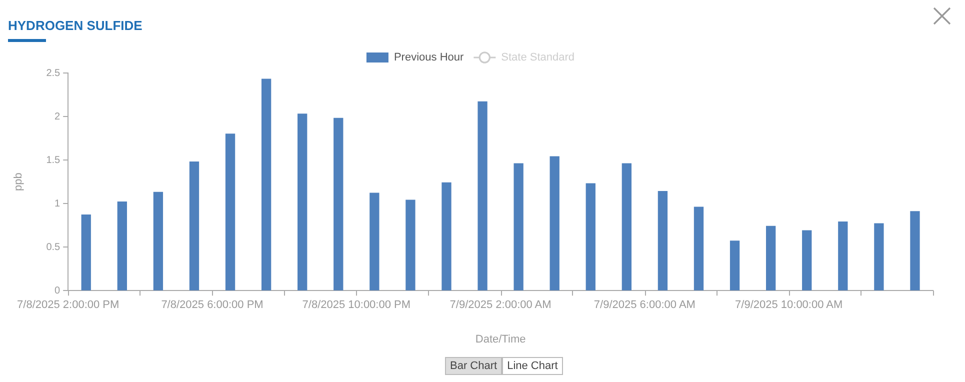  Describe the element at coordinates (429, 58) in the screenshot. I see `legend-label: Previous Hour` at that location.